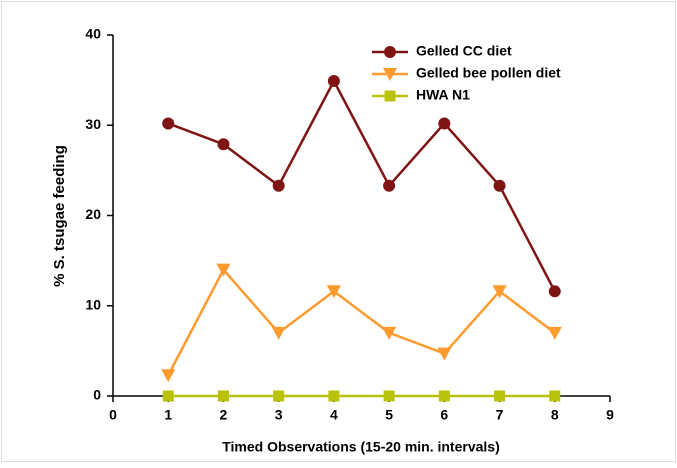 This screenshot has height=468, width=677. What do you see at coordinates (168, 415) in the screenshot?
I see `x-tick-label: 1` at bounding box center [168, 415].